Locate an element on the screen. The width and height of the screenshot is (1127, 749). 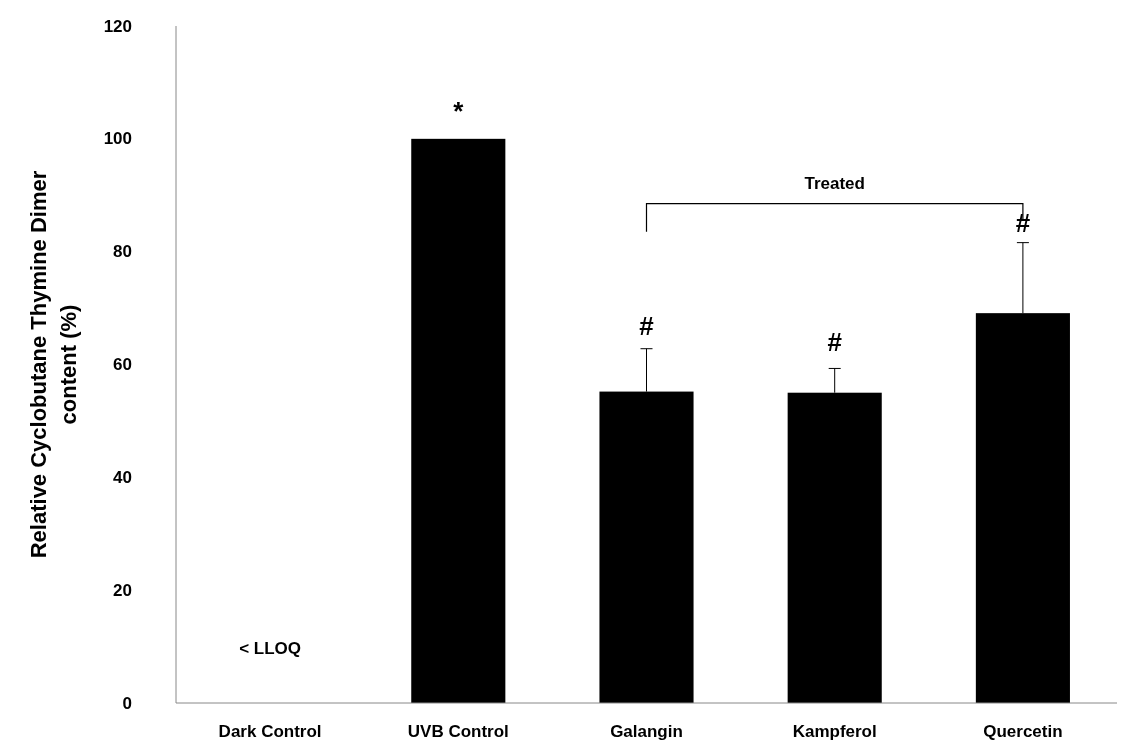
y-axis-title: Relative Cyclobutane Thymine Dimer content (%) is located at coordinates (53, 364).